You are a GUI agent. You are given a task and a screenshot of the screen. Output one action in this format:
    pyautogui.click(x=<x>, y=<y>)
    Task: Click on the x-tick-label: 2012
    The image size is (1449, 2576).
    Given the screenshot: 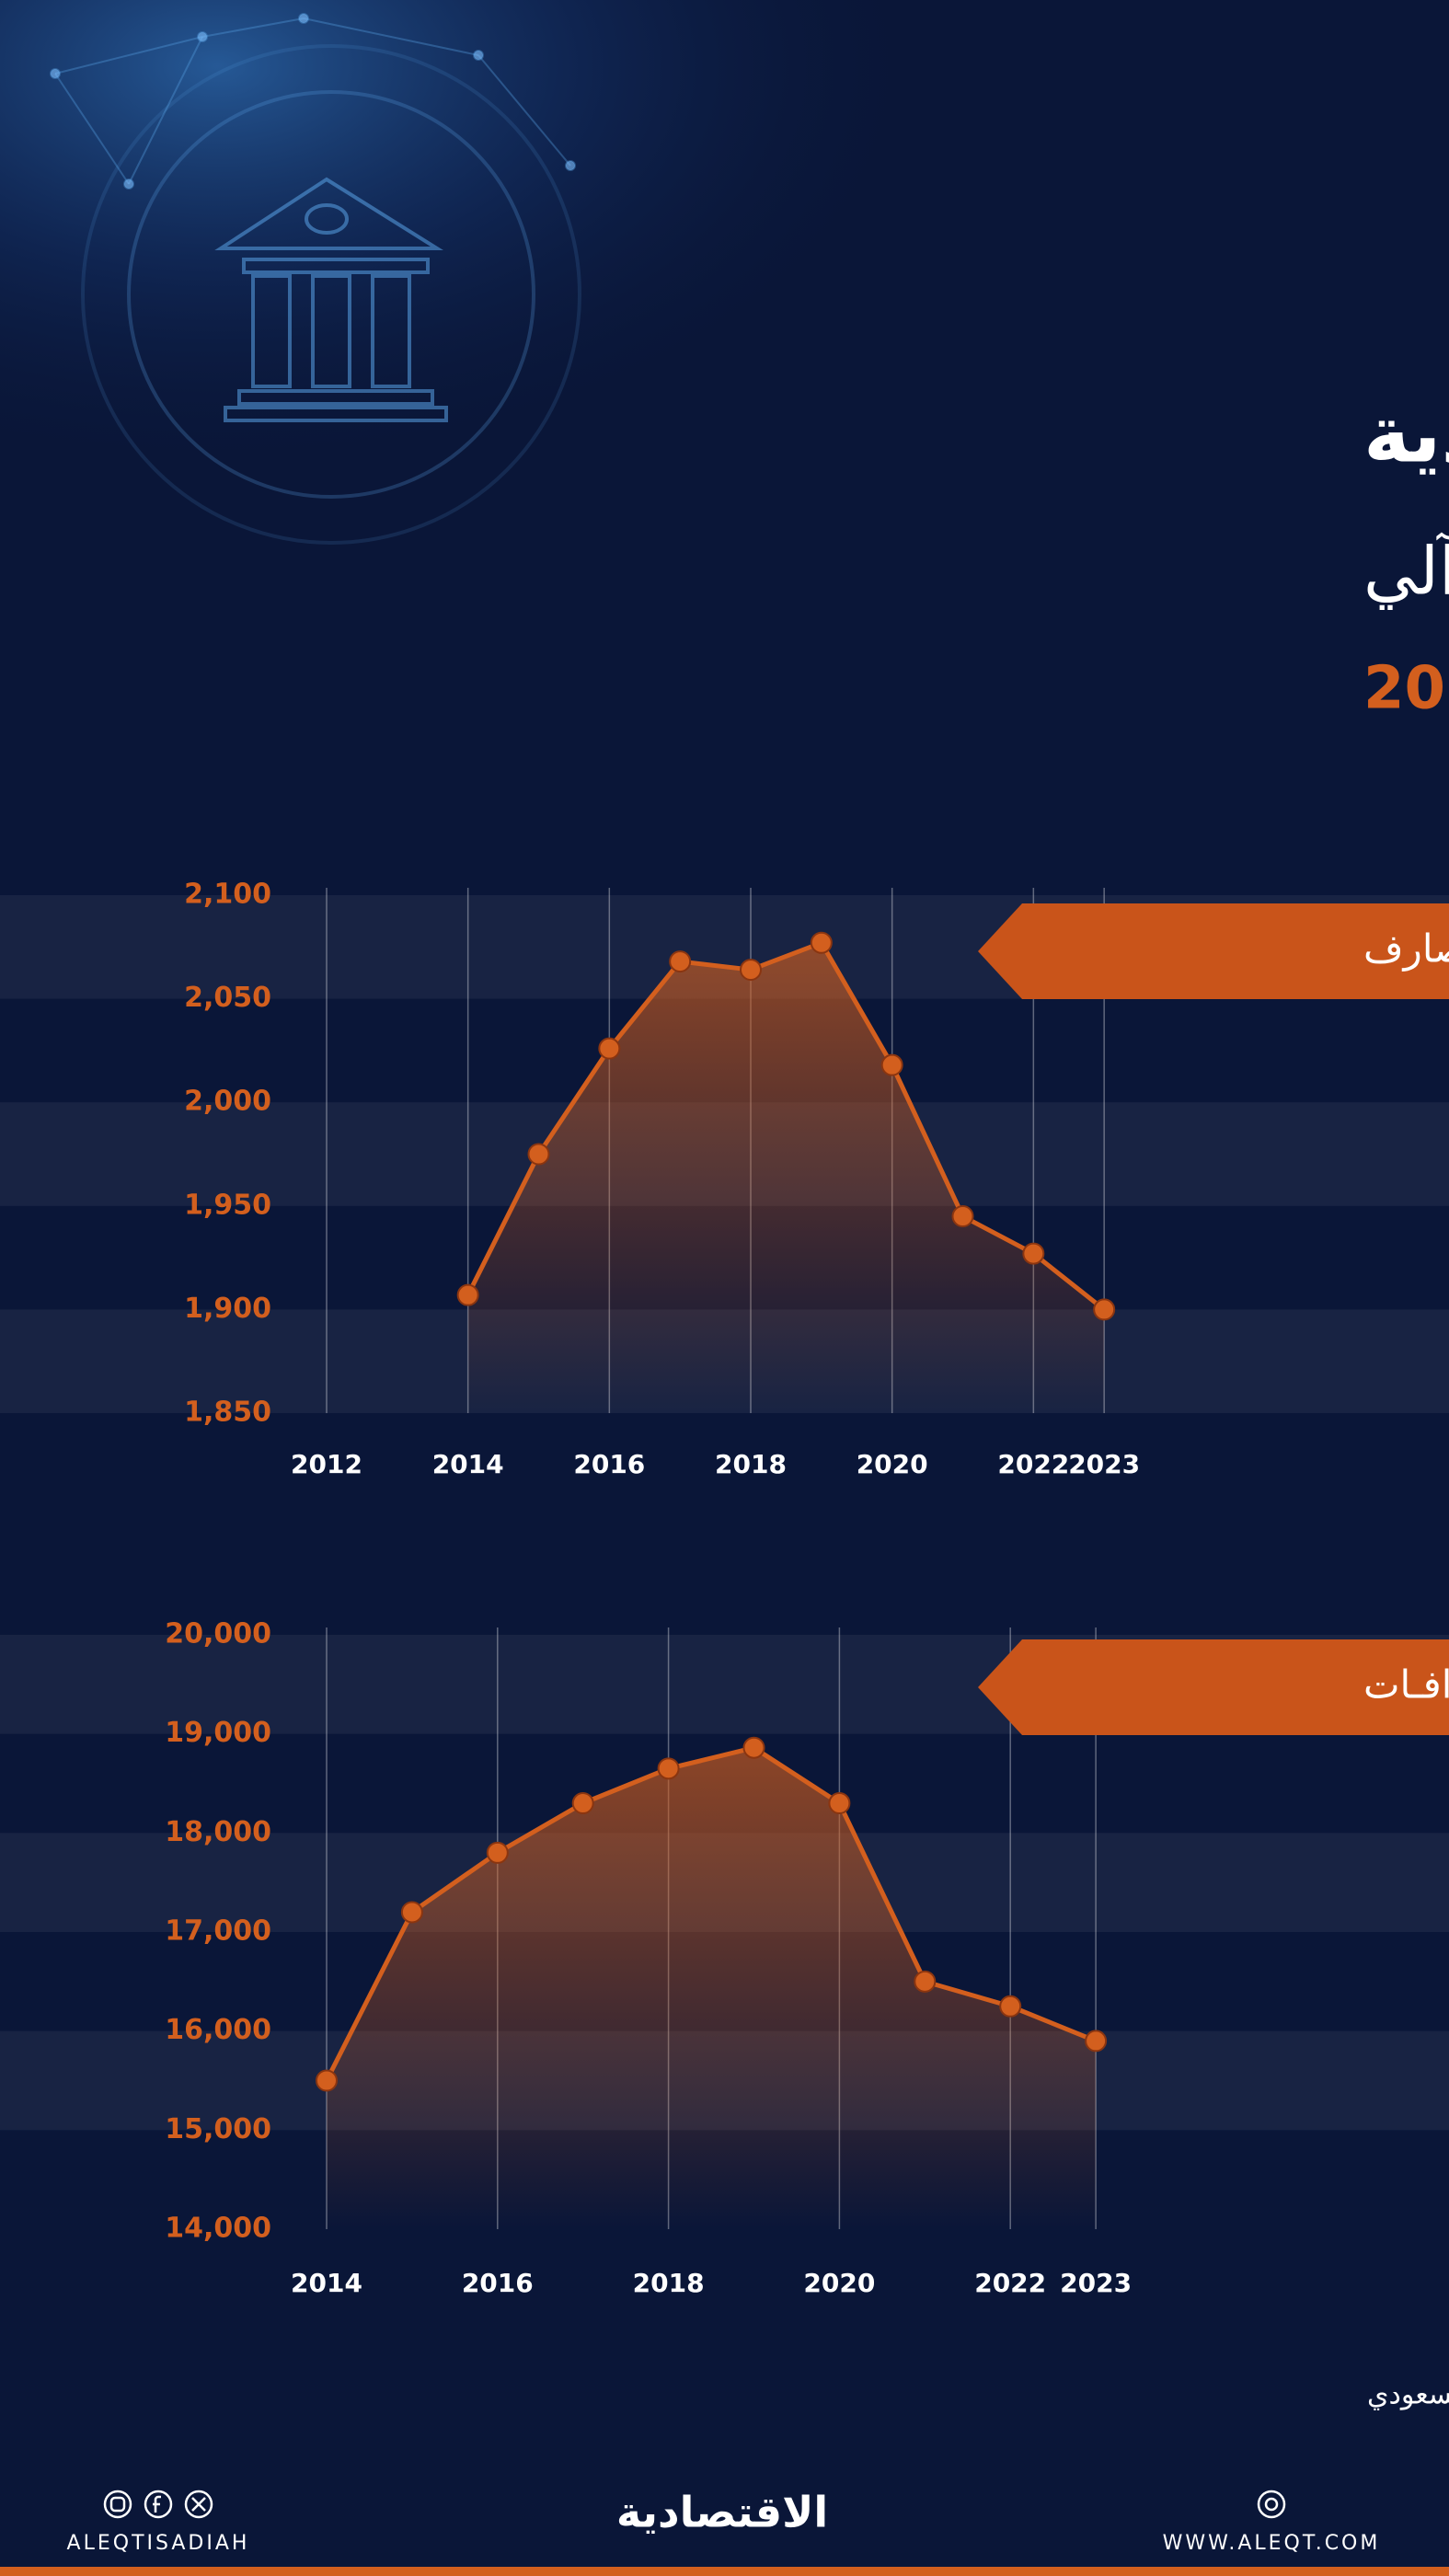 What is the action you would take?
    pyautogui.click(x=326, y=1464)
    